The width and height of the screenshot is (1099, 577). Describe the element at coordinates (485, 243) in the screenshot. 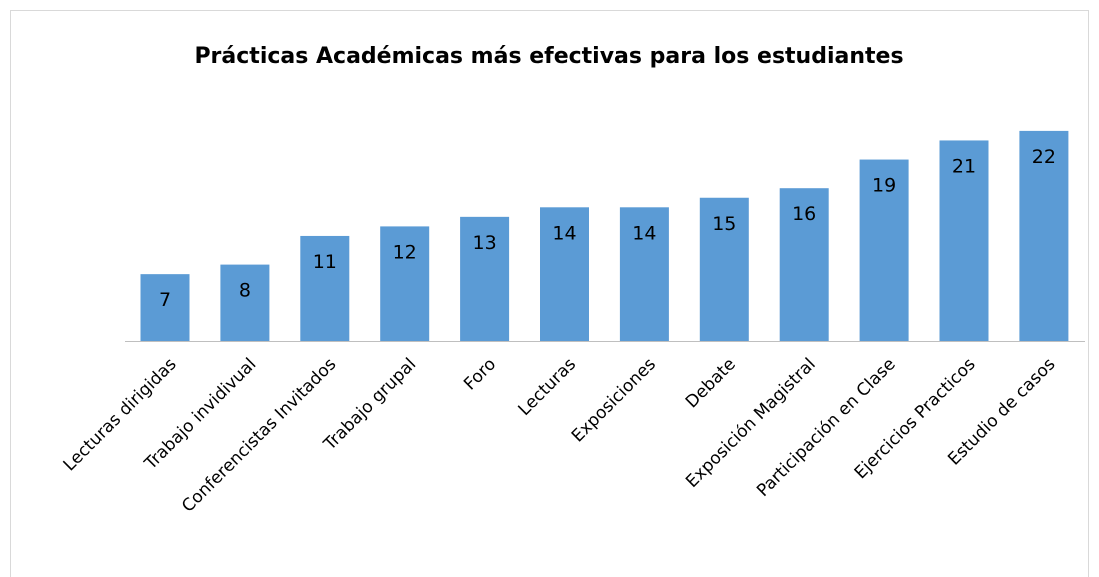

I see `data-label: 13` at that location.